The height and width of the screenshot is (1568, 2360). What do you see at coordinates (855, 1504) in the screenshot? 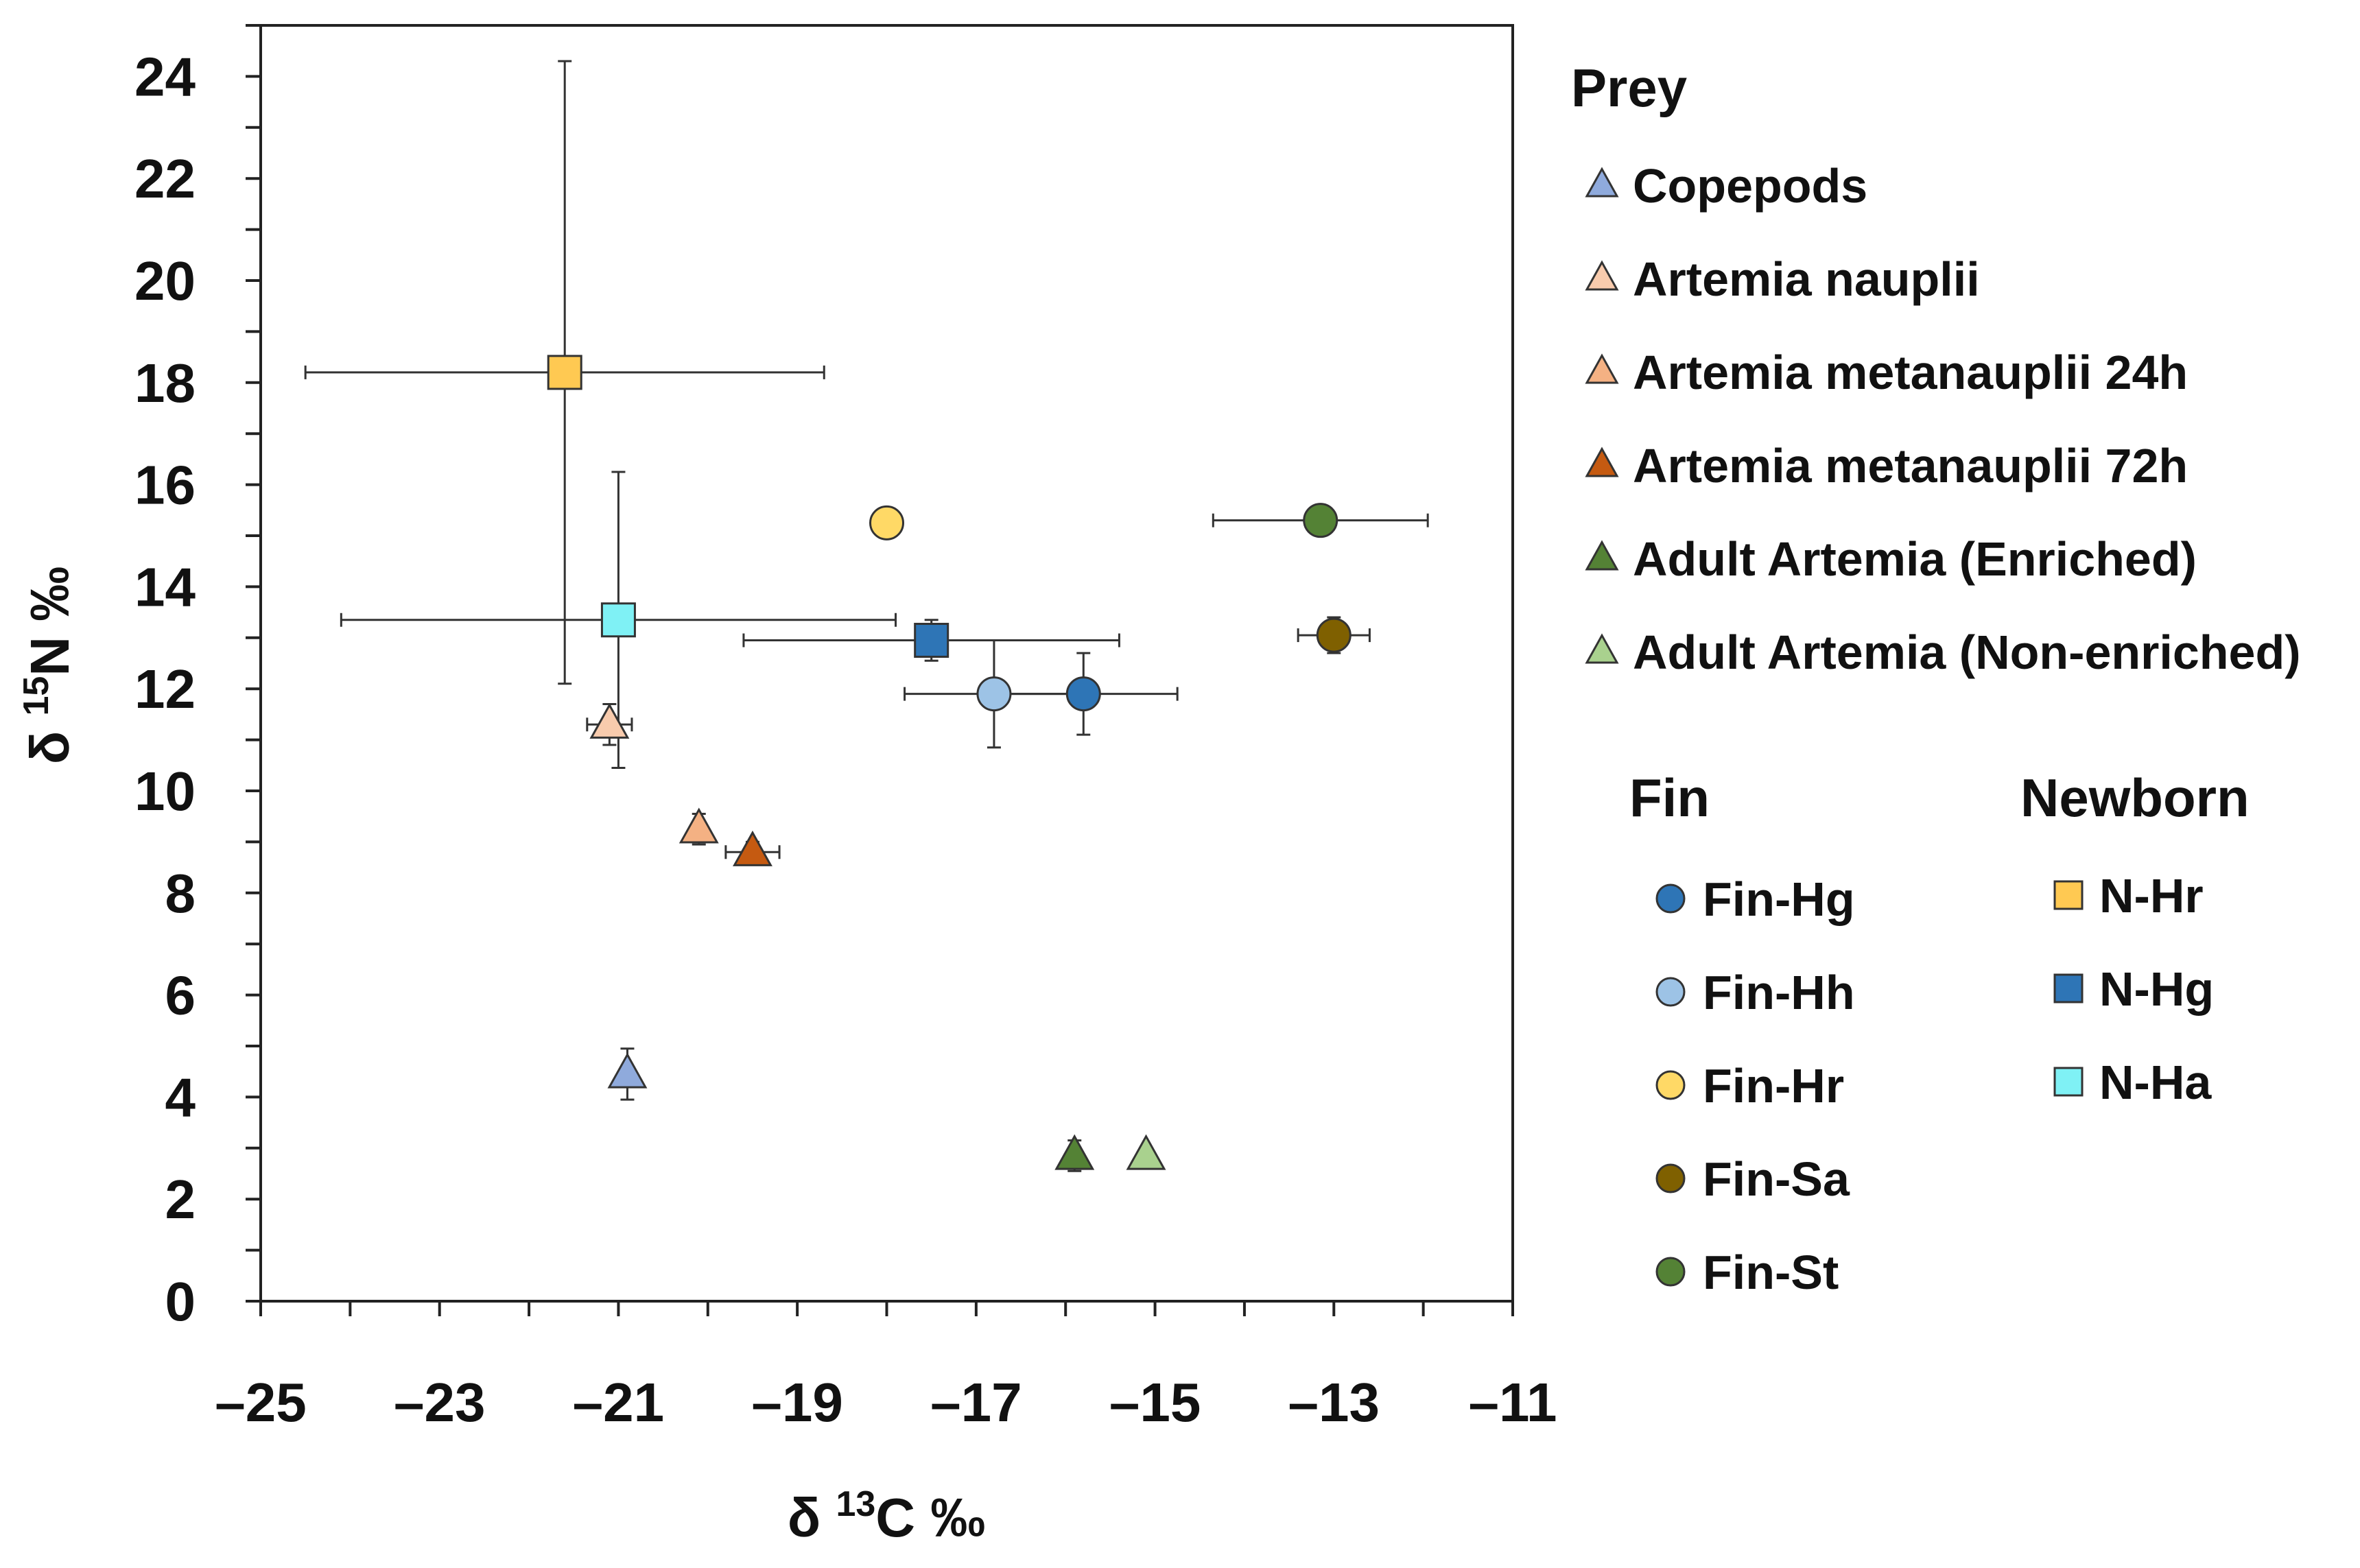
I see `x-axis-title-sup: 13` at bounding box center [855, 1504].